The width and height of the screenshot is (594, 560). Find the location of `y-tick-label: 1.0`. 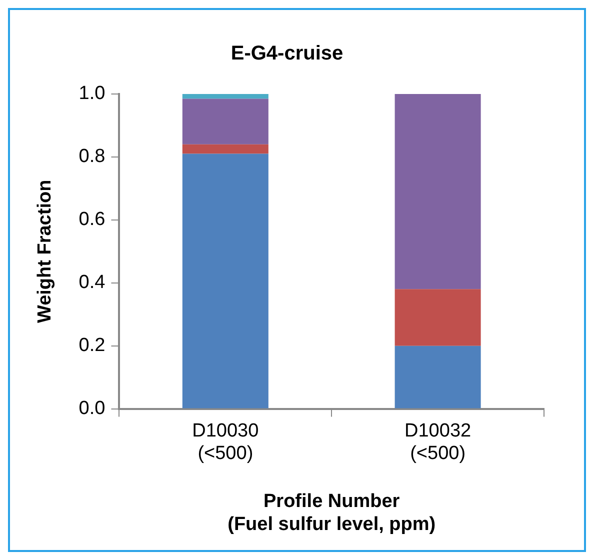

y-tick-label: 1.0 is located at coordinates (92, 93).